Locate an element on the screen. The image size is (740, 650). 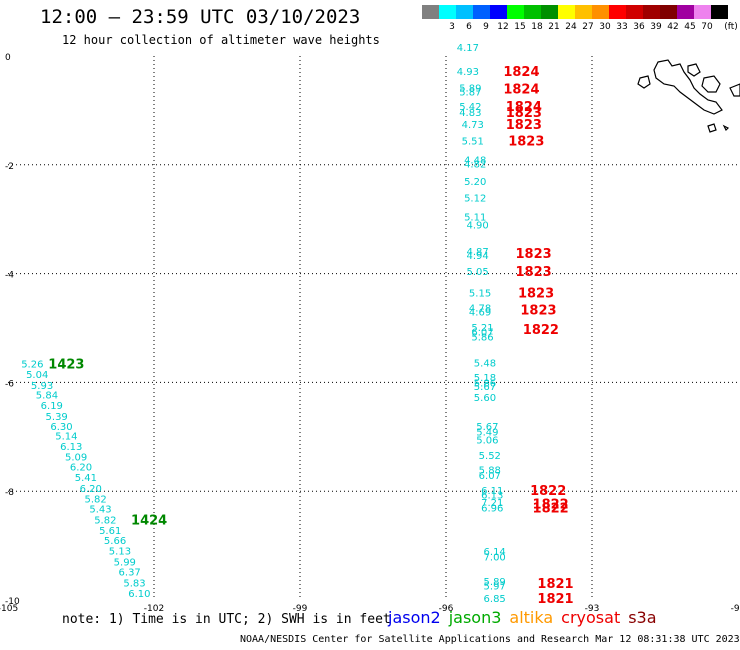
legend-altika: altika is located at coordinates (531, 617).